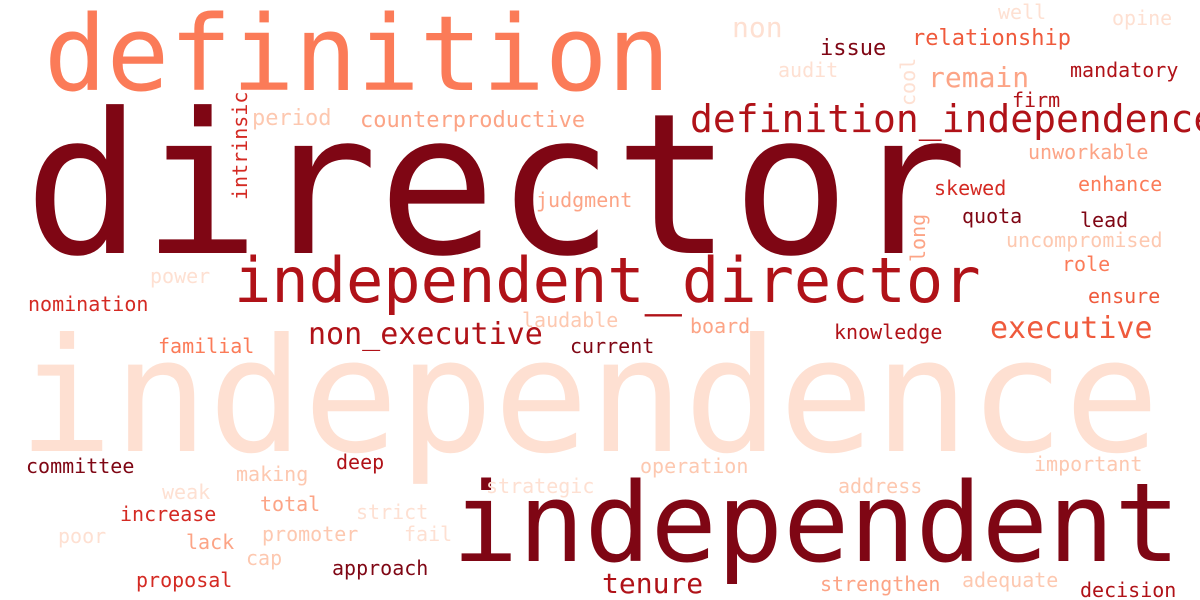 This screenshot has height=600, width=1200. Describe the element at coordinates (908, 81) in the screenshot. I see `word-cool: cool` at that location.